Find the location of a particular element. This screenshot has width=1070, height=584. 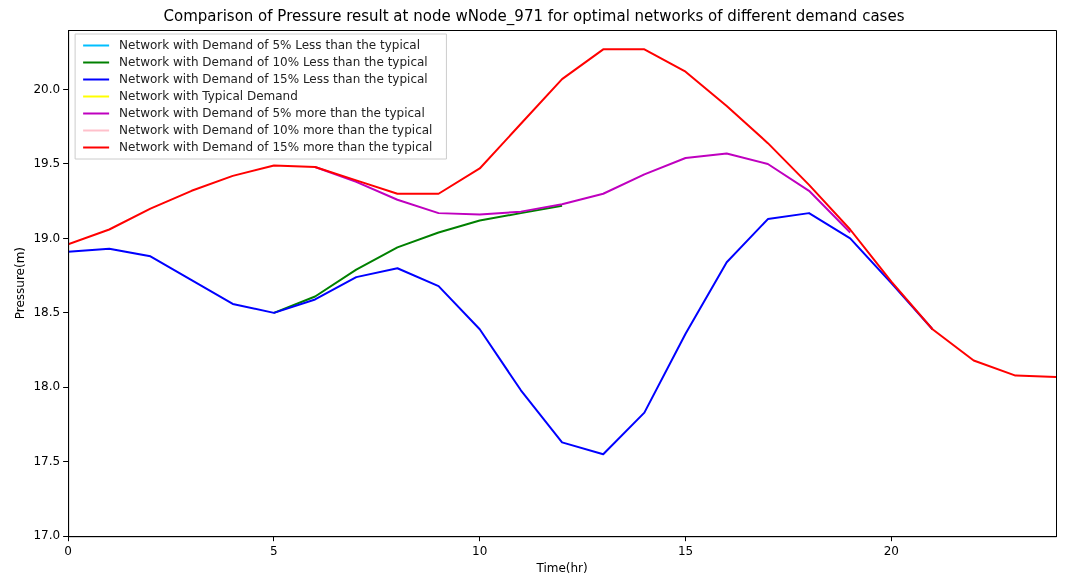

x-tick-label: 20 is located at coordinates (891, 550).